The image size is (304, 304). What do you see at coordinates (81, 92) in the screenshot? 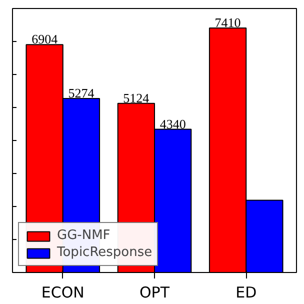
I see `data-label: 5274` at bounding box center [81, 92].